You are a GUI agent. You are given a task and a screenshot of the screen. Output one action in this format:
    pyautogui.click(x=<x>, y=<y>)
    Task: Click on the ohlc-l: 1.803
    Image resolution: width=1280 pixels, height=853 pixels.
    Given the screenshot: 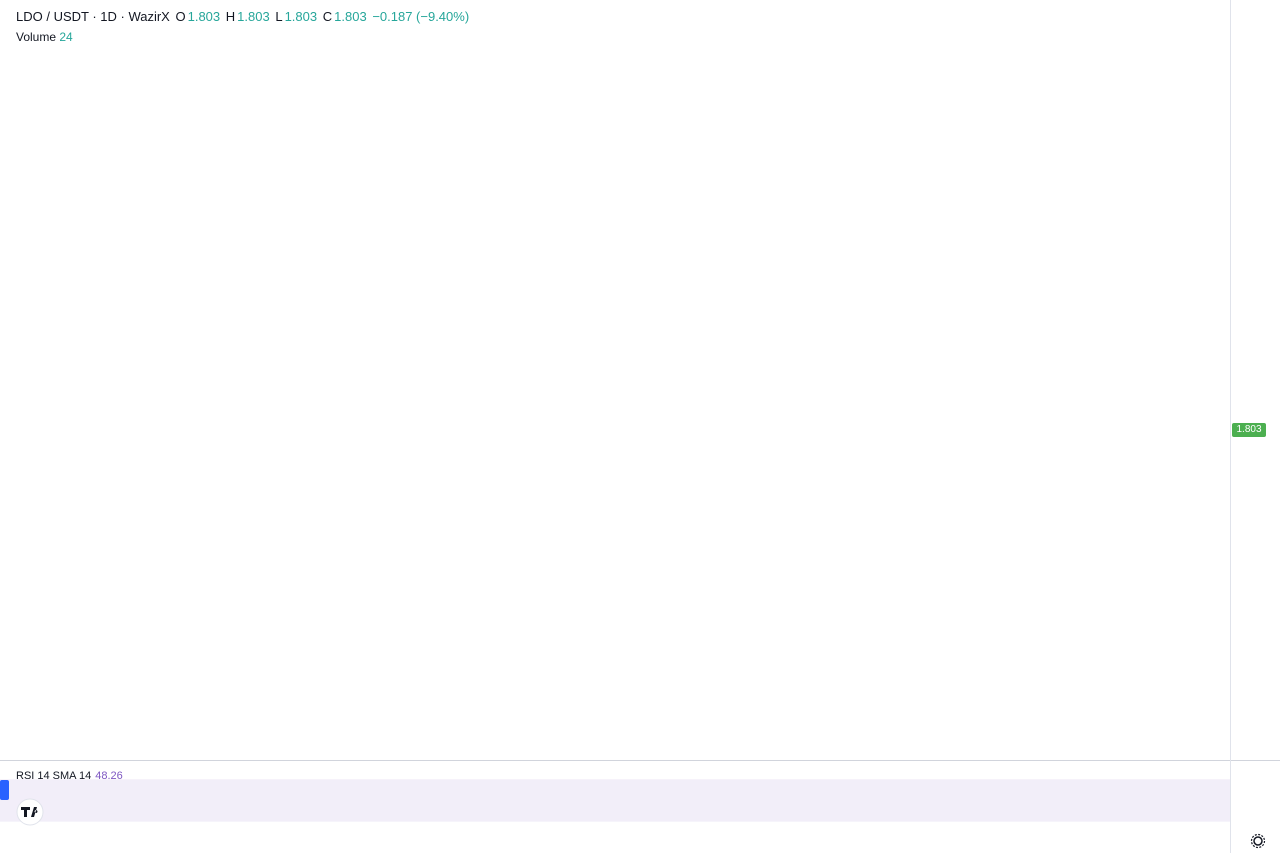 What is the action you would take?
    pyautogui.click(x=301, y=16)
    